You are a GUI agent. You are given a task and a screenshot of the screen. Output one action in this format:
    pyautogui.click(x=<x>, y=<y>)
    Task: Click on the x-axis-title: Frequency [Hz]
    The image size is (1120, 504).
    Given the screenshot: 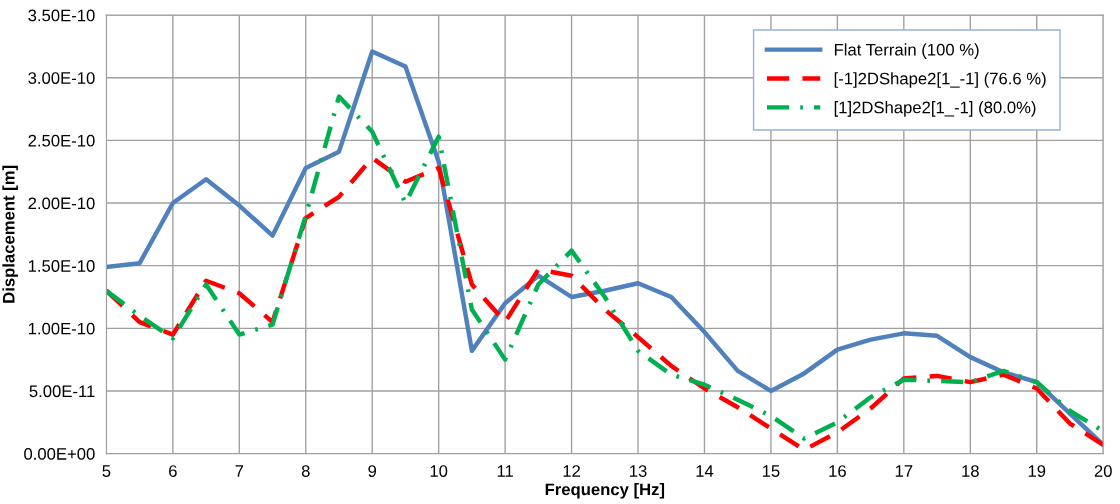 What is the action you would take?
    pyautogui.click(x=605, y=491)
    